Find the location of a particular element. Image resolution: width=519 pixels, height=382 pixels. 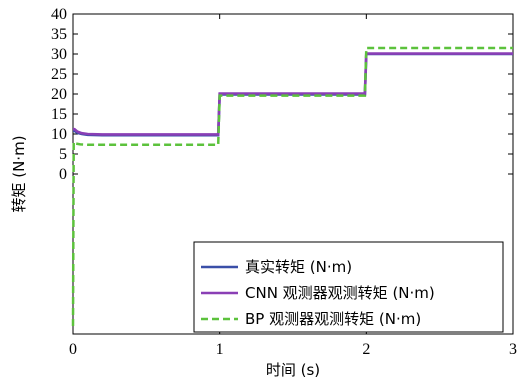

x-tick-label: 3 is located at coordinates (513, 349).